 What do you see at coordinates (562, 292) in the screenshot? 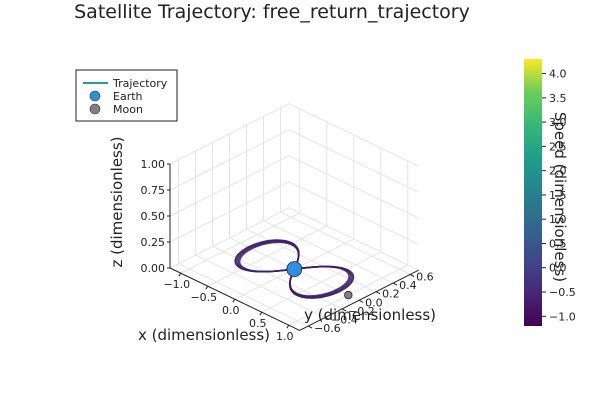
I see `colorbar-tick-label: −0.5` at bounding box center [562, 292].